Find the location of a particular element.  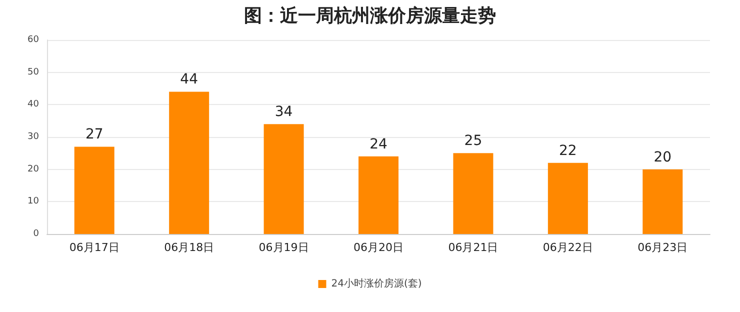

x-tick-label: 06月17日 is located at coordinates (94, 247).